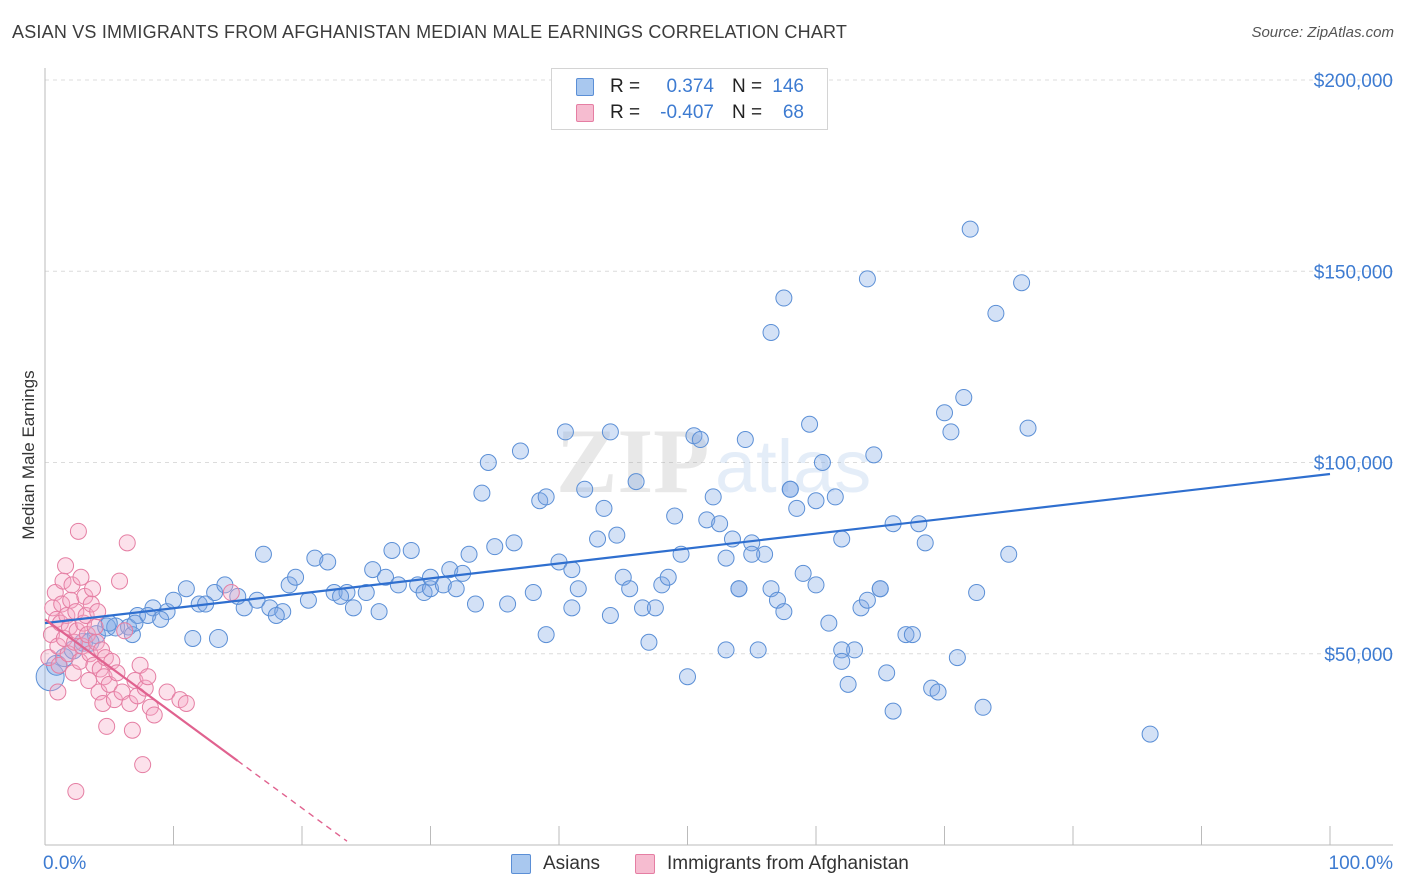  I want to click on x-tick-label: 100.0%, so click(1361, 863).